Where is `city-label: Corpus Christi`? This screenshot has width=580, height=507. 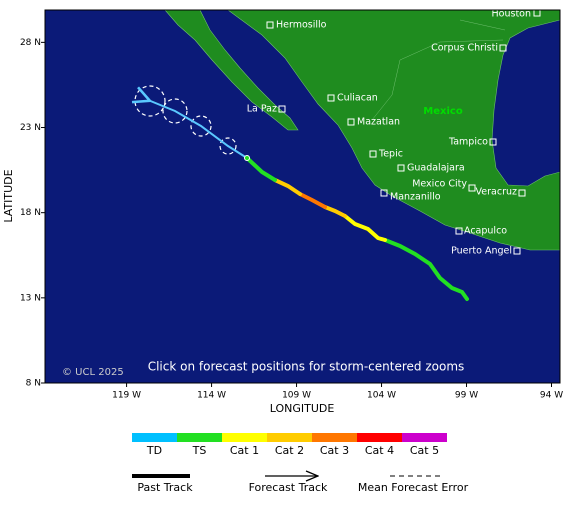 city-label: Corpus Christi is located at coordinates (464, 48).